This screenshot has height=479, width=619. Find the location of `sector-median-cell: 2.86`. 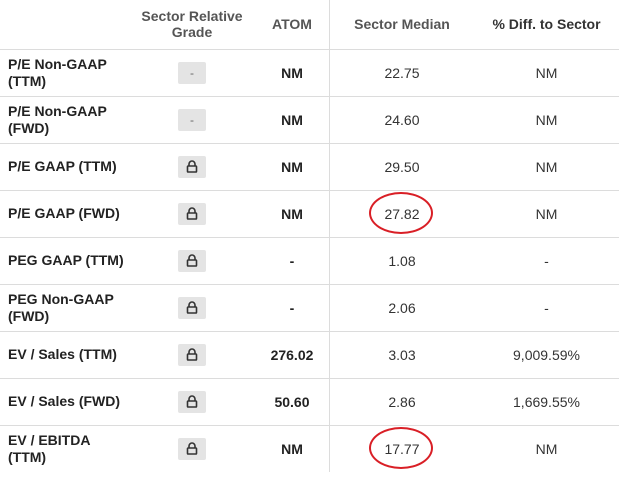

sector-median-cell: 2.86 is located at coordinates (401, 401).